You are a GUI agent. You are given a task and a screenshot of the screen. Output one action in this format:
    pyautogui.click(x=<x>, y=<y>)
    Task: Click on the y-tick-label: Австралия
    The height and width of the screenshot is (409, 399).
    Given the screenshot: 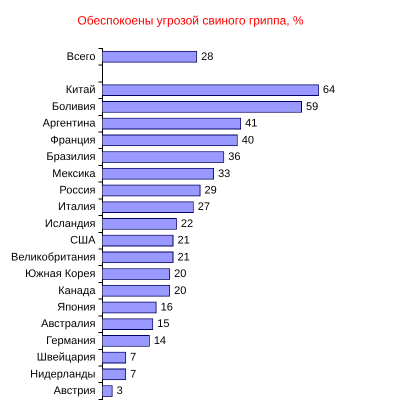 What is the action you would take?
    pyautogui.click(x=68, y=324)
    